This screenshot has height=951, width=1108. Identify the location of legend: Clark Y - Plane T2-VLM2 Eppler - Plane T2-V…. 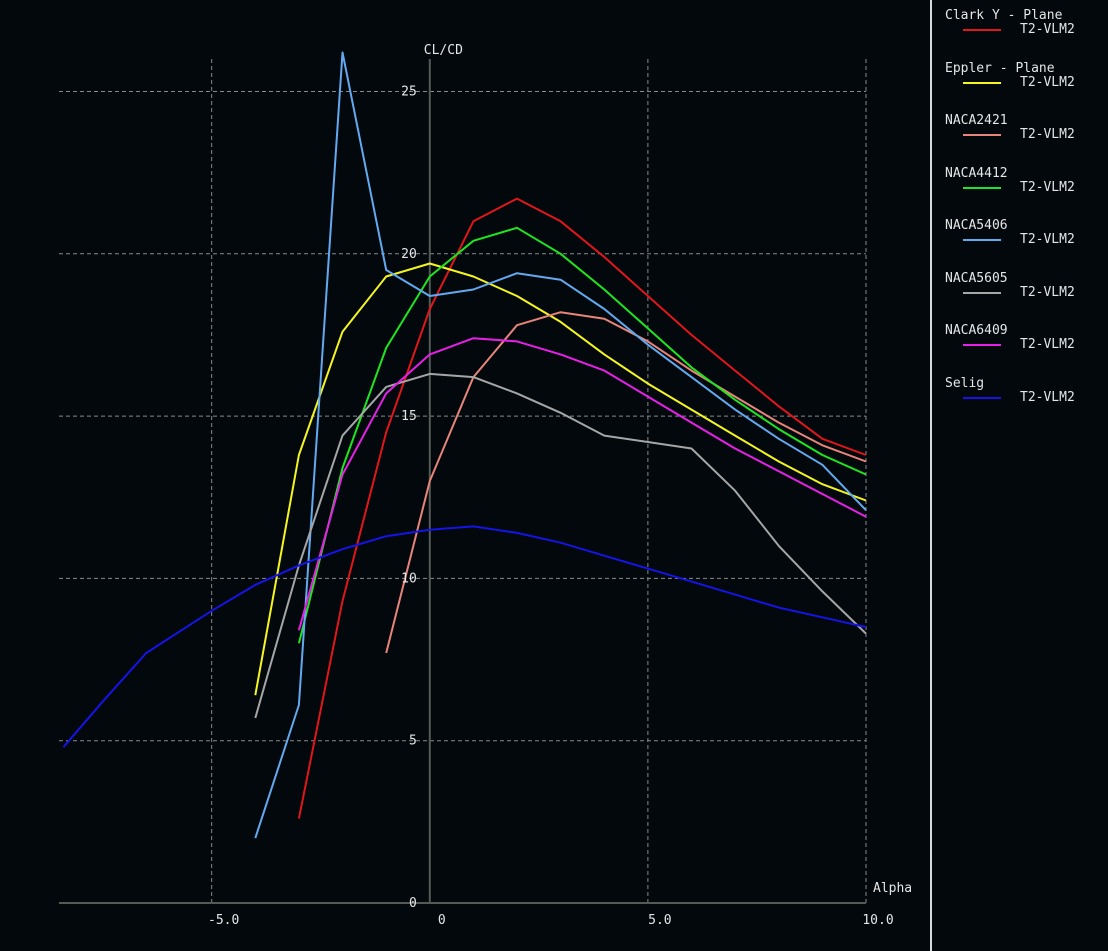
(1025, 218).